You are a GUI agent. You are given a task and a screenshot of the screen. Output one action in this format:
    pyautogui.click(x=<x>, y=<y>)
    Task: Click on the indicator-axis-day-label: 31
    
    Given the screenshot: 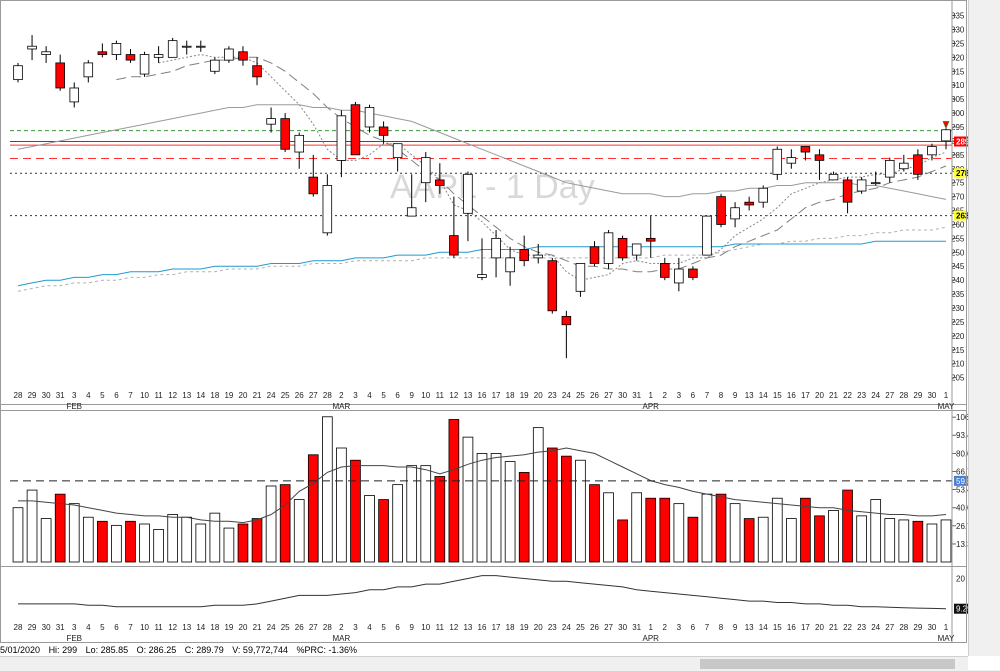 What is the action you would take?
    pyautogui.click(x=60, y=627)
    